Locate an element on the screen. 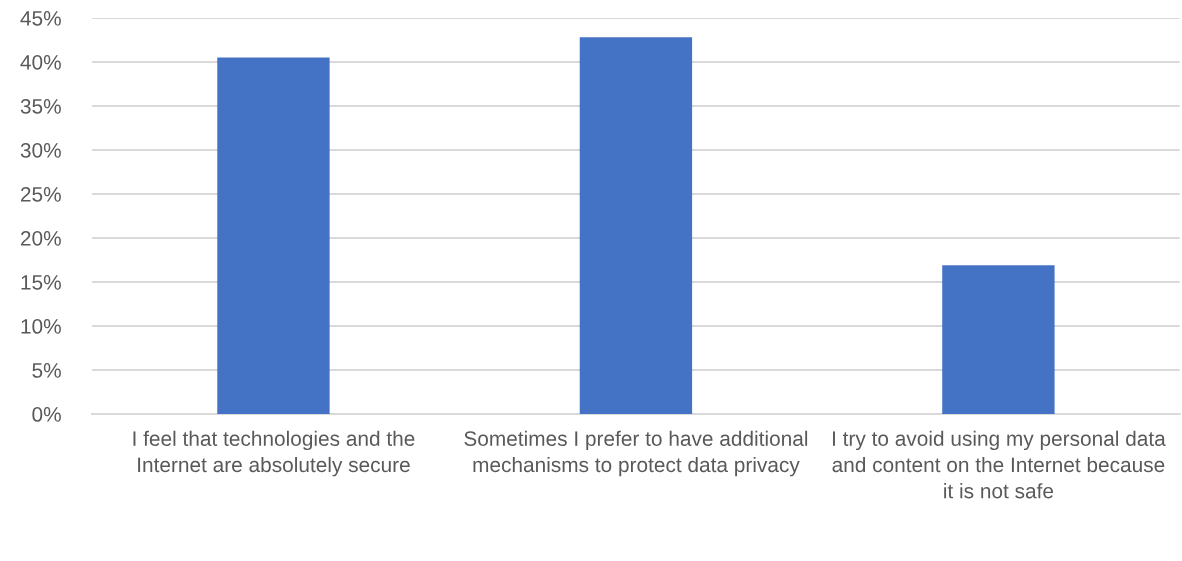 Image resolution: width=1182 pixels, height=561 pixels. y-tick-label: 20% is located at coordinates (40, 238).